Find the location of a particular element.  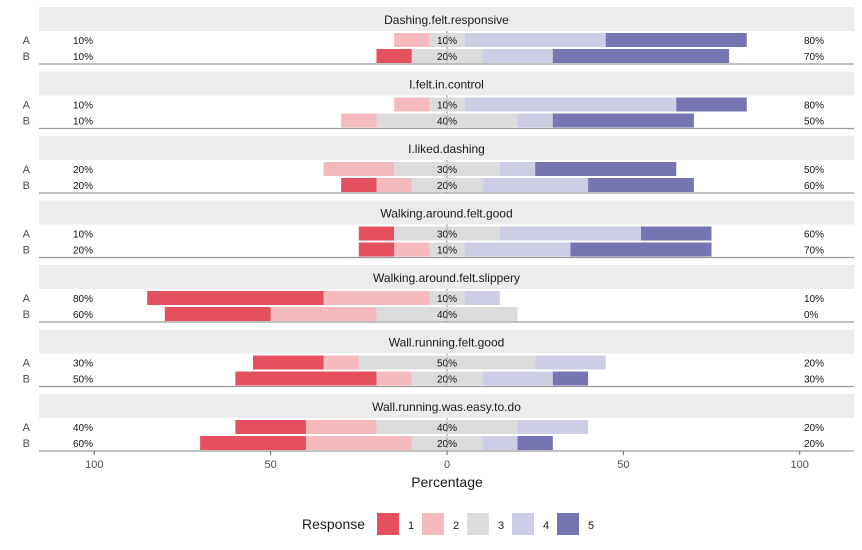

panel-title: Dashing.felt.responsive is located at coordinates (446, 20).